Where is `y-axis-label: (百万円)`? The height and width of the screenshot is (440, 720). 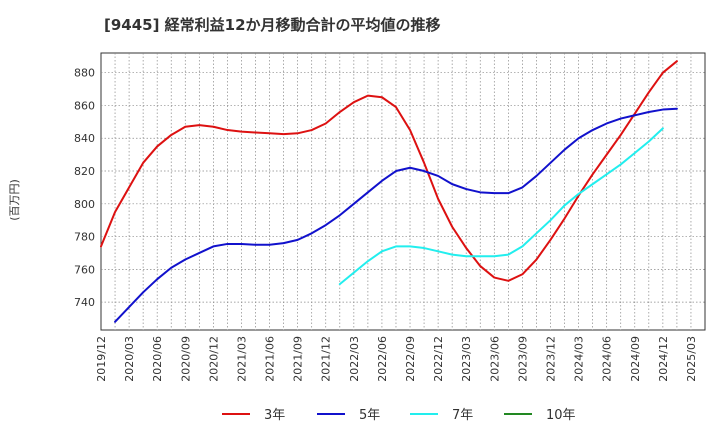
y-axis-label: (百万円) is located at coordinates (14, 200).